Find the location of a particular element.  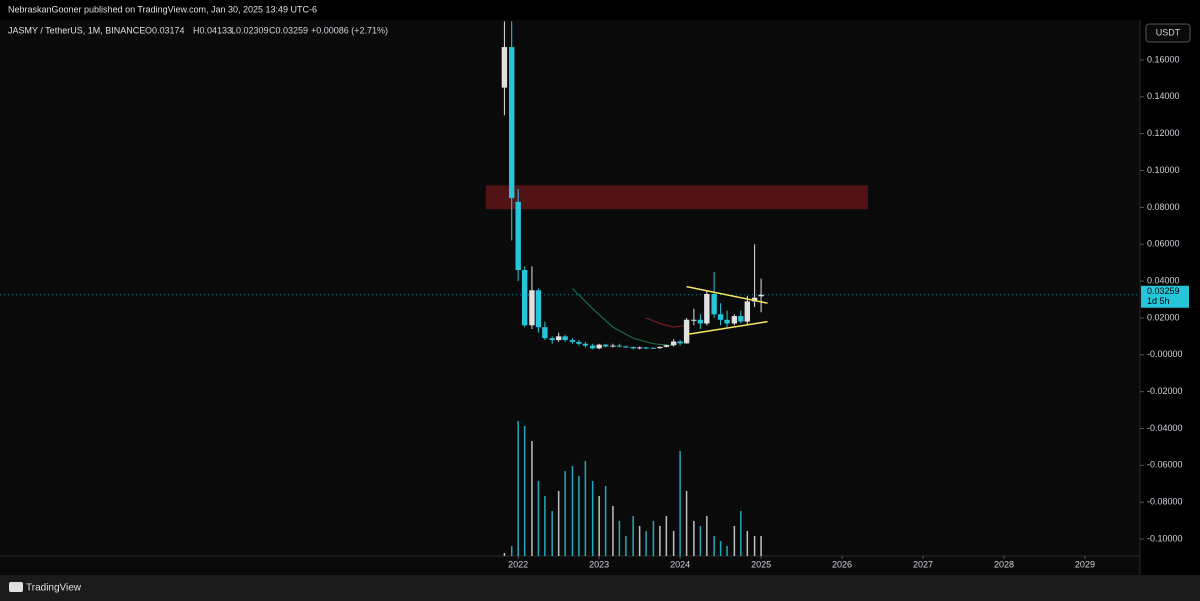

x-tick-label: 2029 is located at coordinates (1085, 564).